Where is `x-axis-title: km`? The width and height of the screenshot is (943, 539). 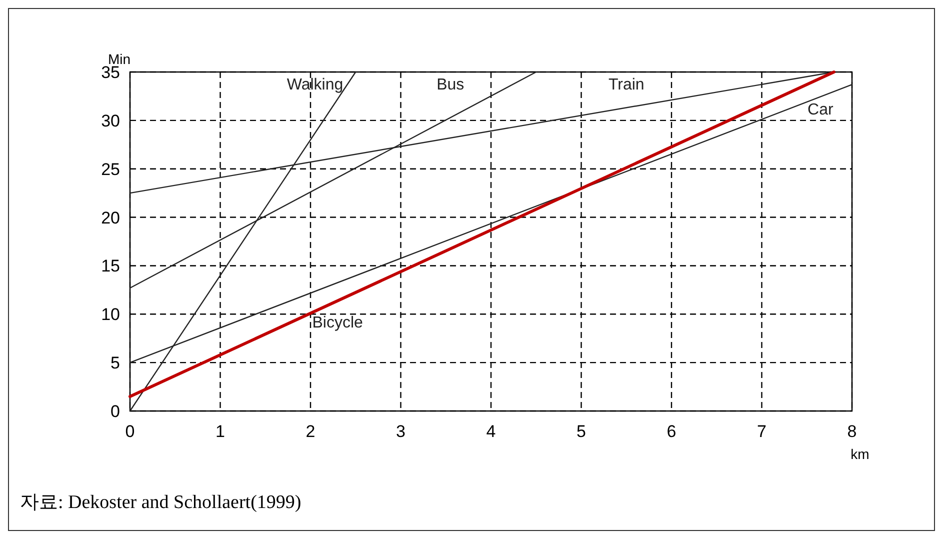 x-axis-title: km is located at coordinates (860, 454).